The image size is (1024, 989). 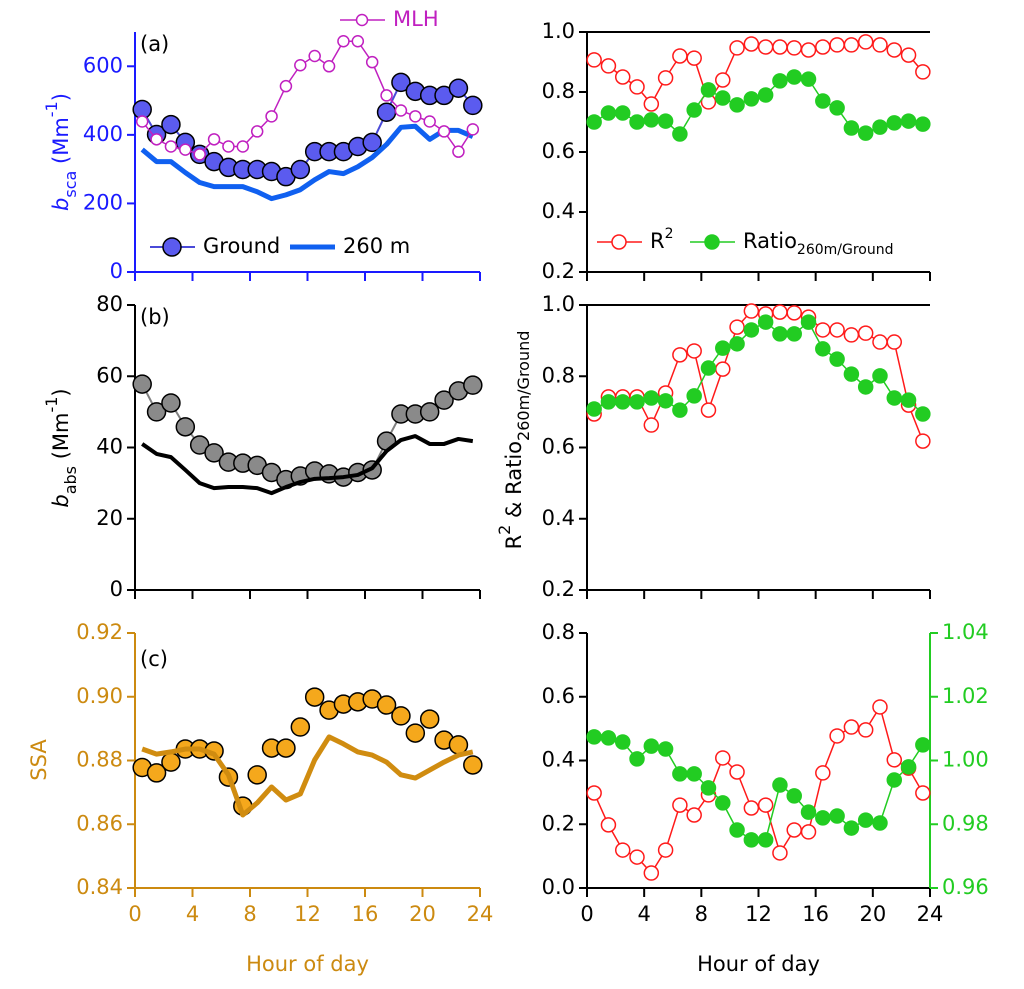 I want to click on y-tick-label: 600, so click(x=103, y=65).